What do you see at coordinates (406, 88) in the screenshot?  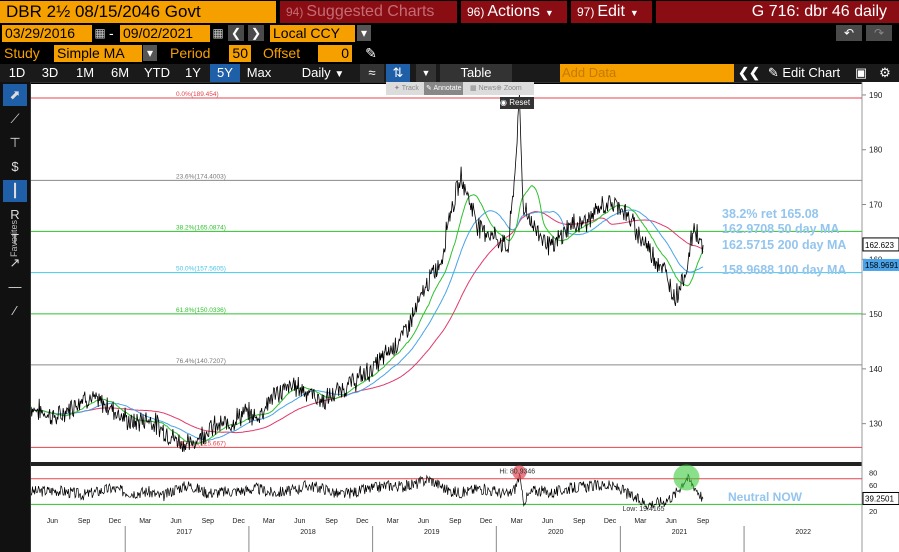 I see `track-button: ✦ Track` at bounding box center [406, 88].